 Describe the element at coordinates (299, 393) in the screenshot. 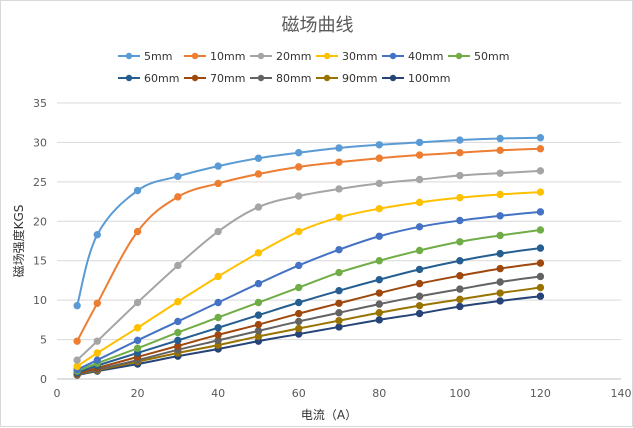

I see `x-tick-label: 60` at that location.